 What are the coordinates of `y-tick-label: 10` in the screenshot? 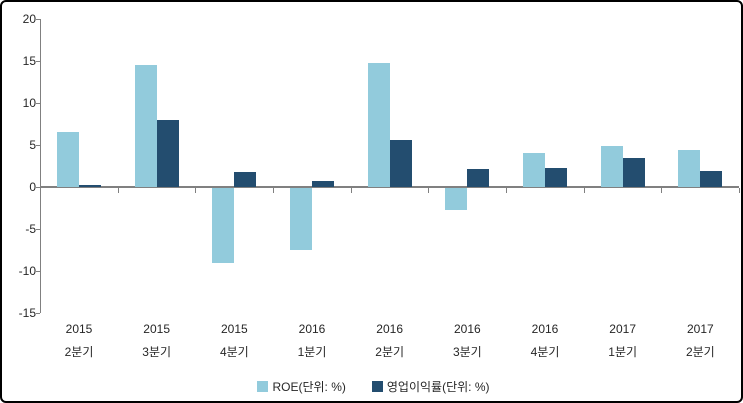 It's located at (29, 103).